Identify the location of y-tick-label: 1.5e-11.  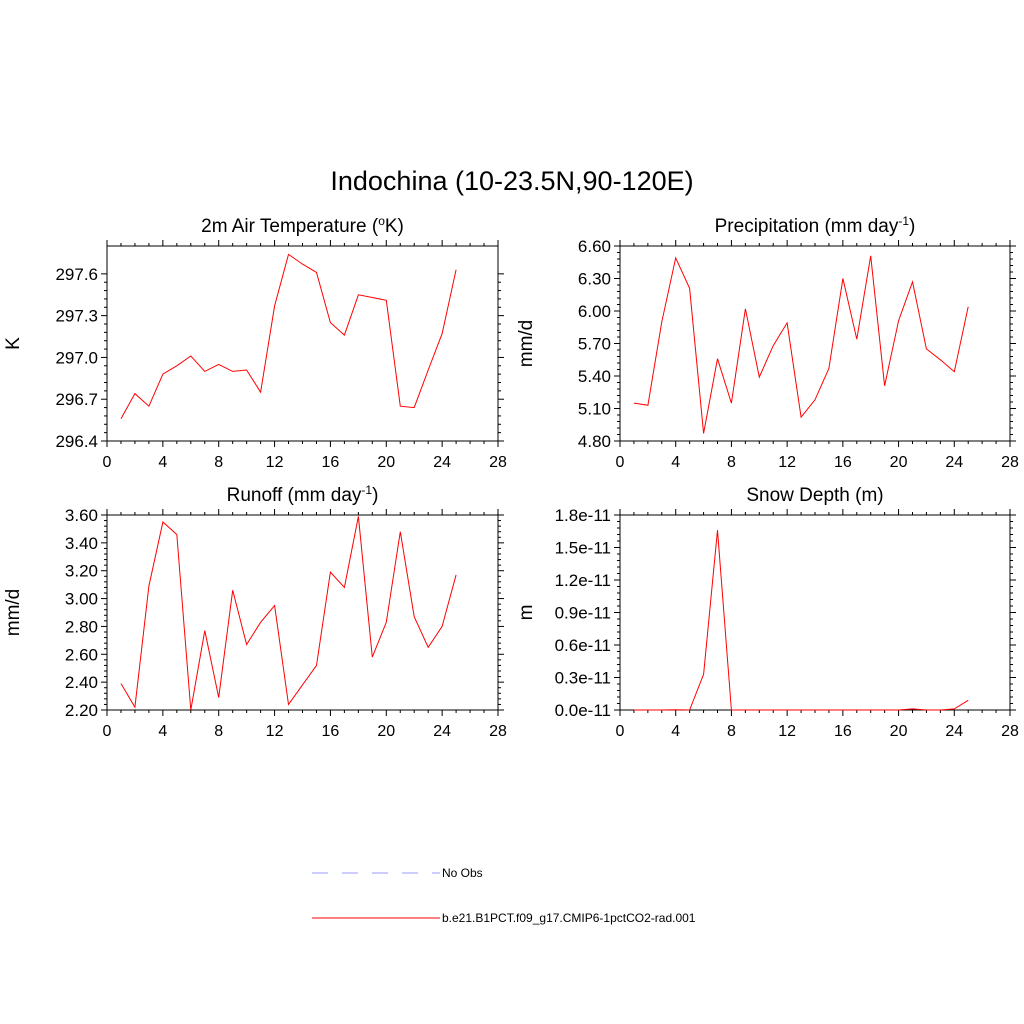
(583, 548).